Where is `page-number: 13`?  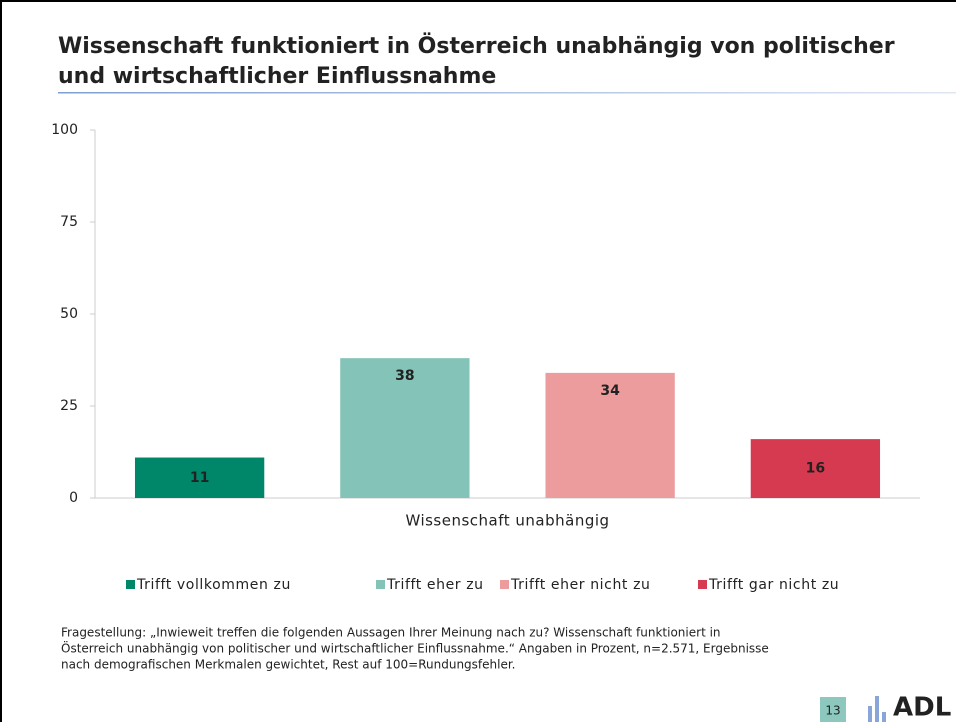
page-number: 13 is located at coordinates (832, 711).